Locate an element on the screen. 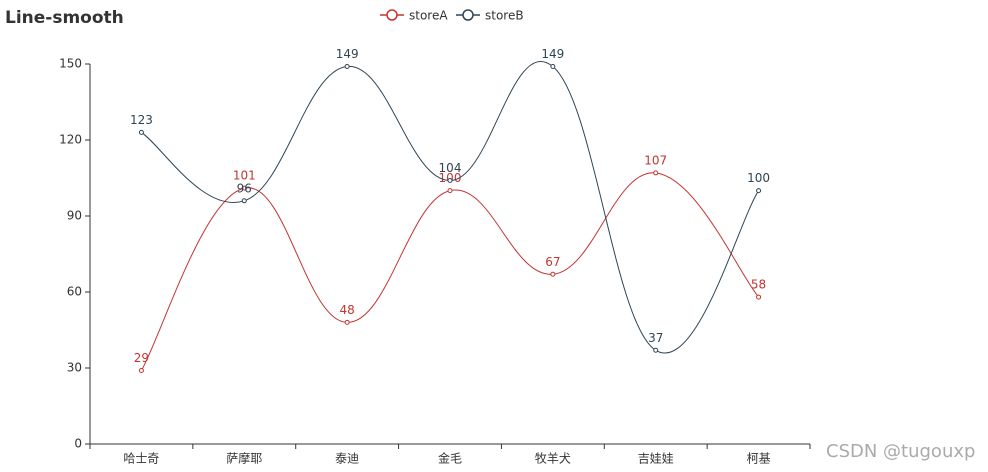 Image resolution: width=988 pixels, height=472 pixels. x-tick-label: 泰迪 is located at coordinates (347, 459).